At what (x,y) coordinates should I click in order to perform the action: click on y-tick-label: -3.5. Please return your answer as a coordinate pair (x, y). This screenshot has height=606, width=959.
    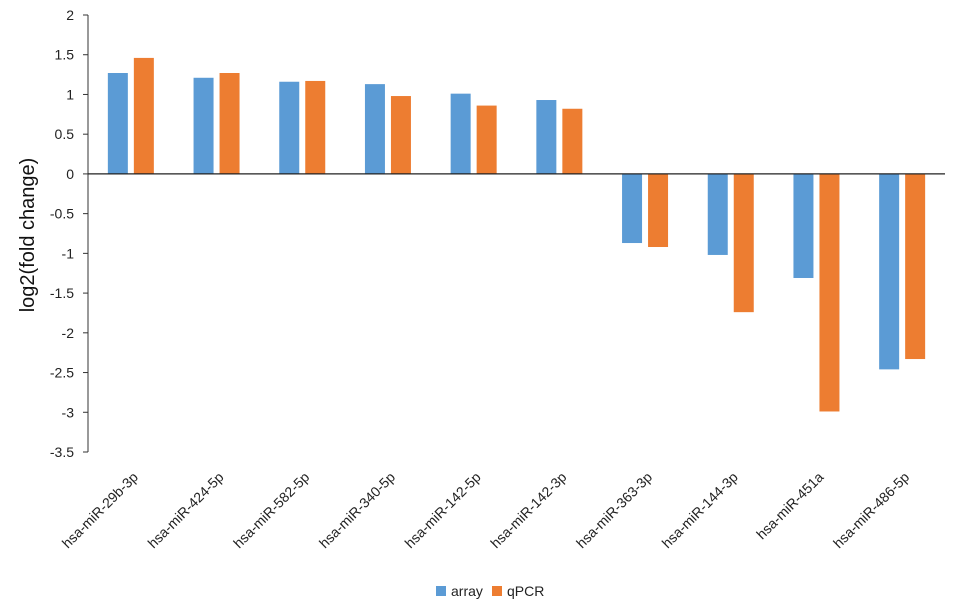
    Looking at the image, I should click on (62, 452).